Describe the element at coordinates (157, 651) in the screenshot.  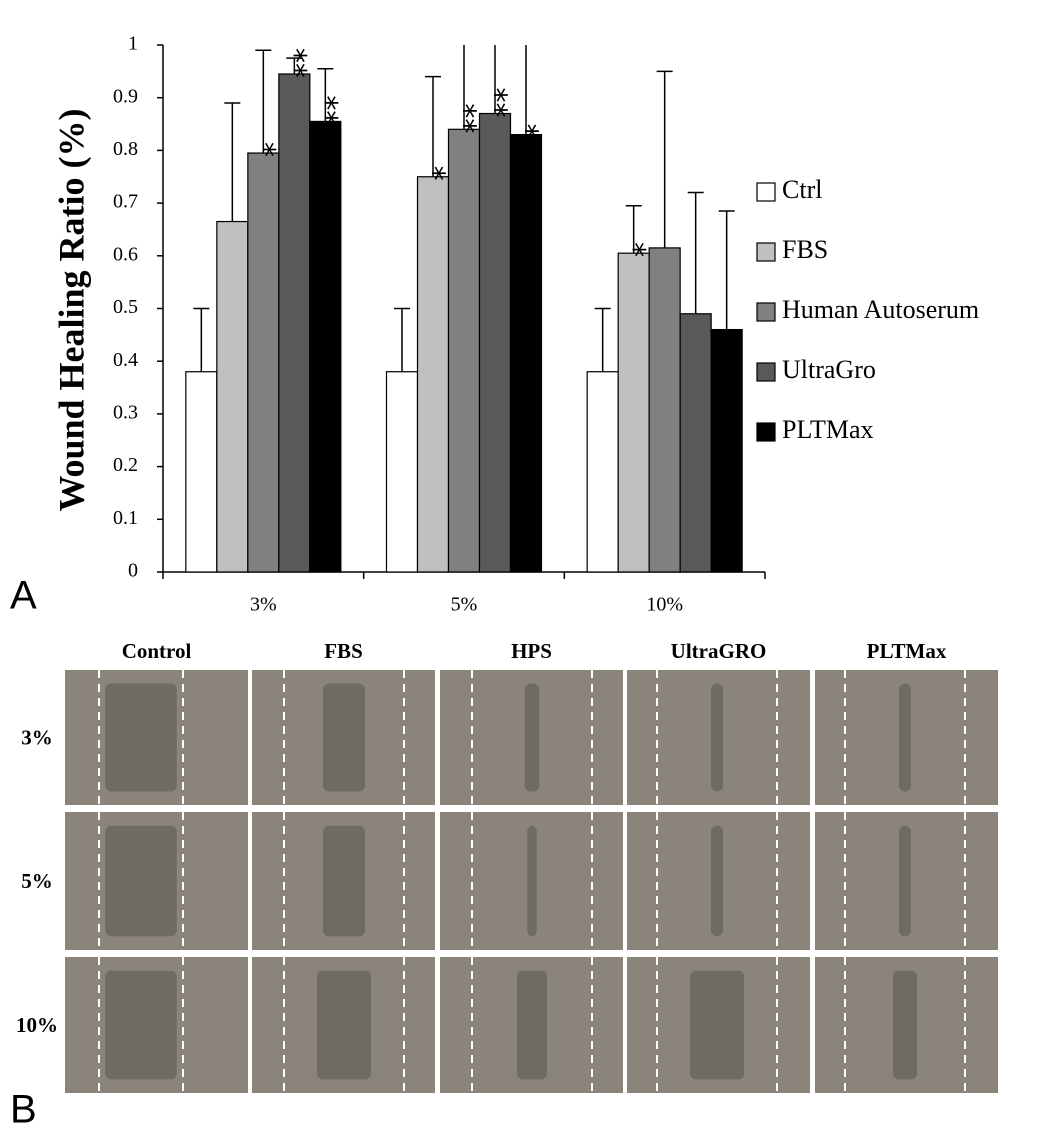
I see `column-header: Control` at that location.